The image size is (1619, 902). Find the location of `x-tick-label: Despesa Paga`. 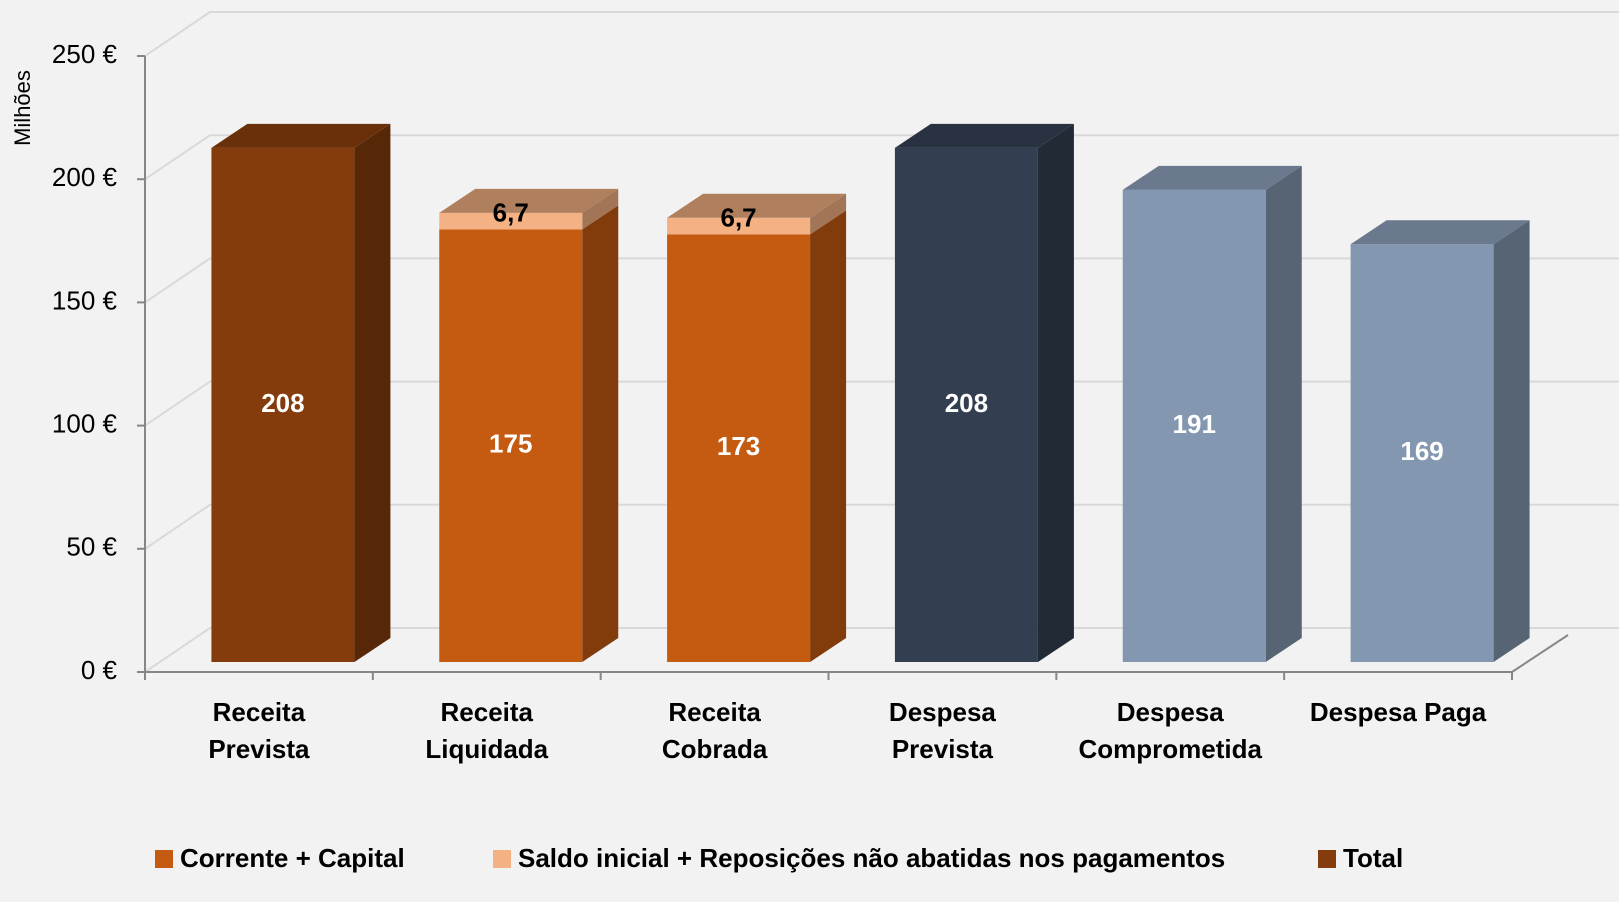

x-tick-label: Despesa Paga is located at coordinates (1398, 712).